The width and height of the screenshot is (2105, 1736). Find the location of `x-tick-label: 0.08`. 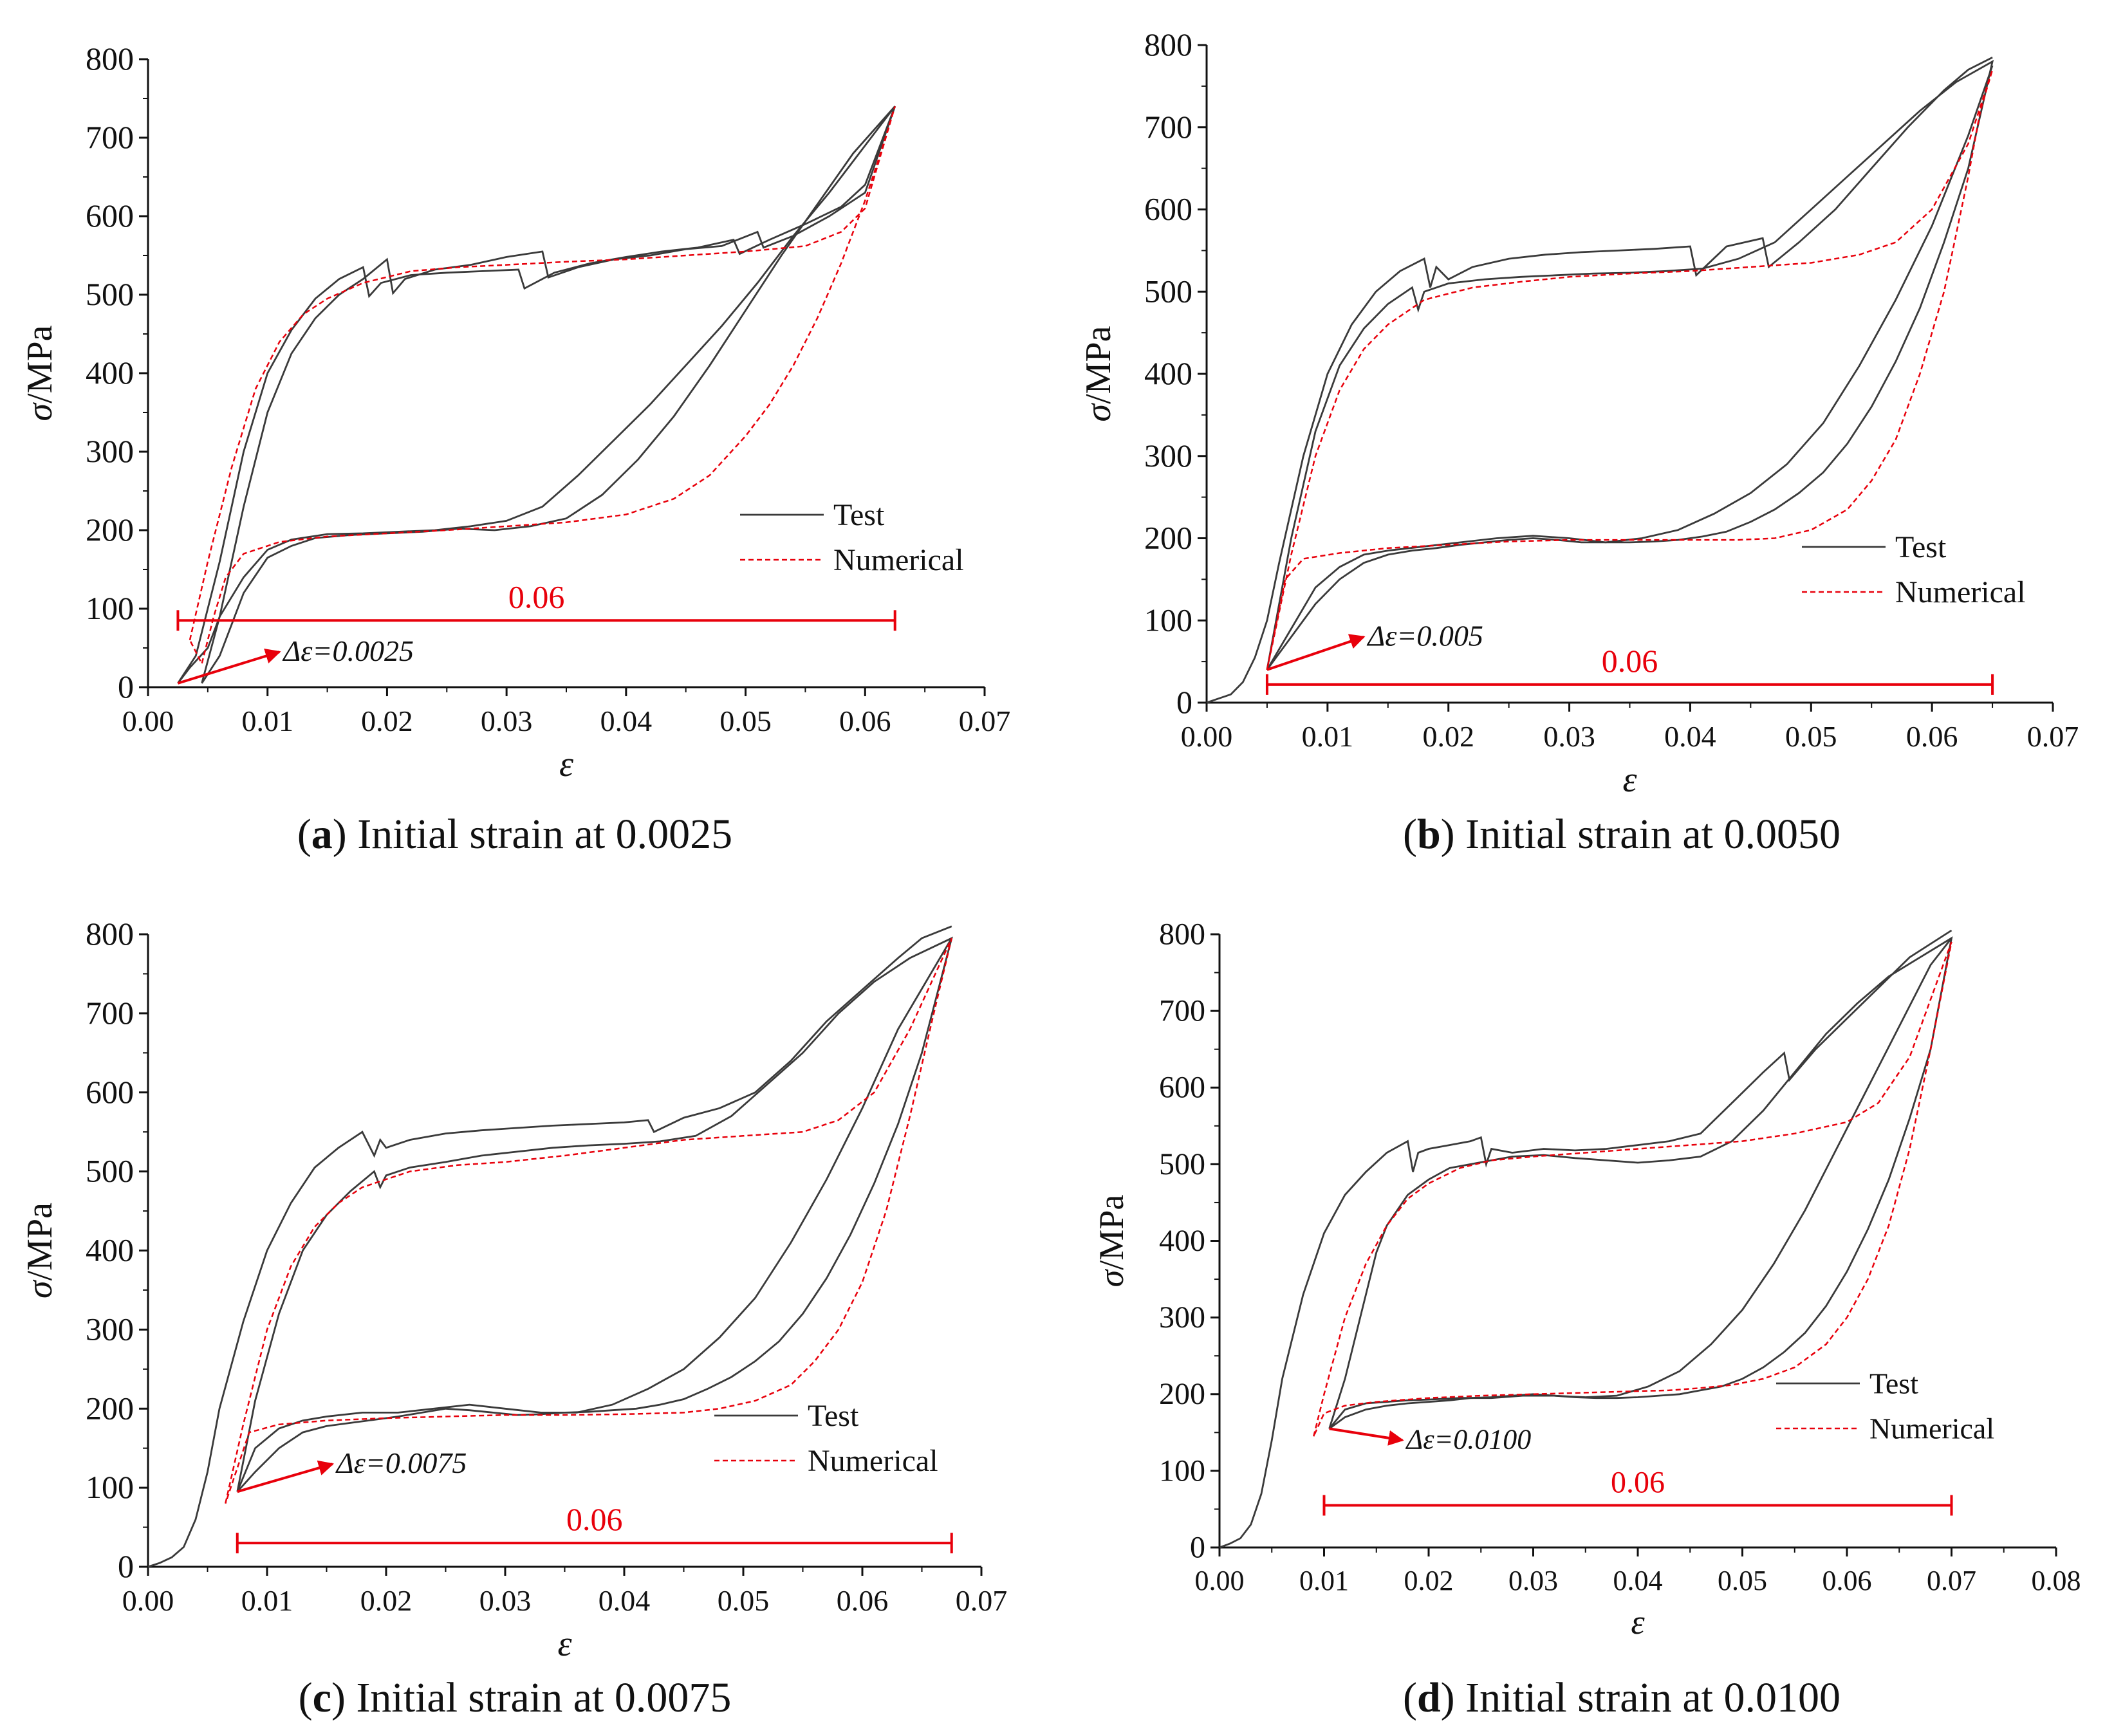

x-tick-label: 0.08 is located at coordinates (2056, 1580).